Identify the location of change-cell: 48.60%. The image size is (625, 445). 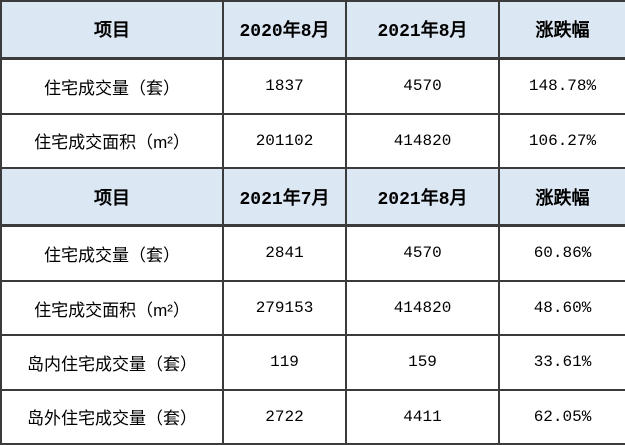
(561, 308).